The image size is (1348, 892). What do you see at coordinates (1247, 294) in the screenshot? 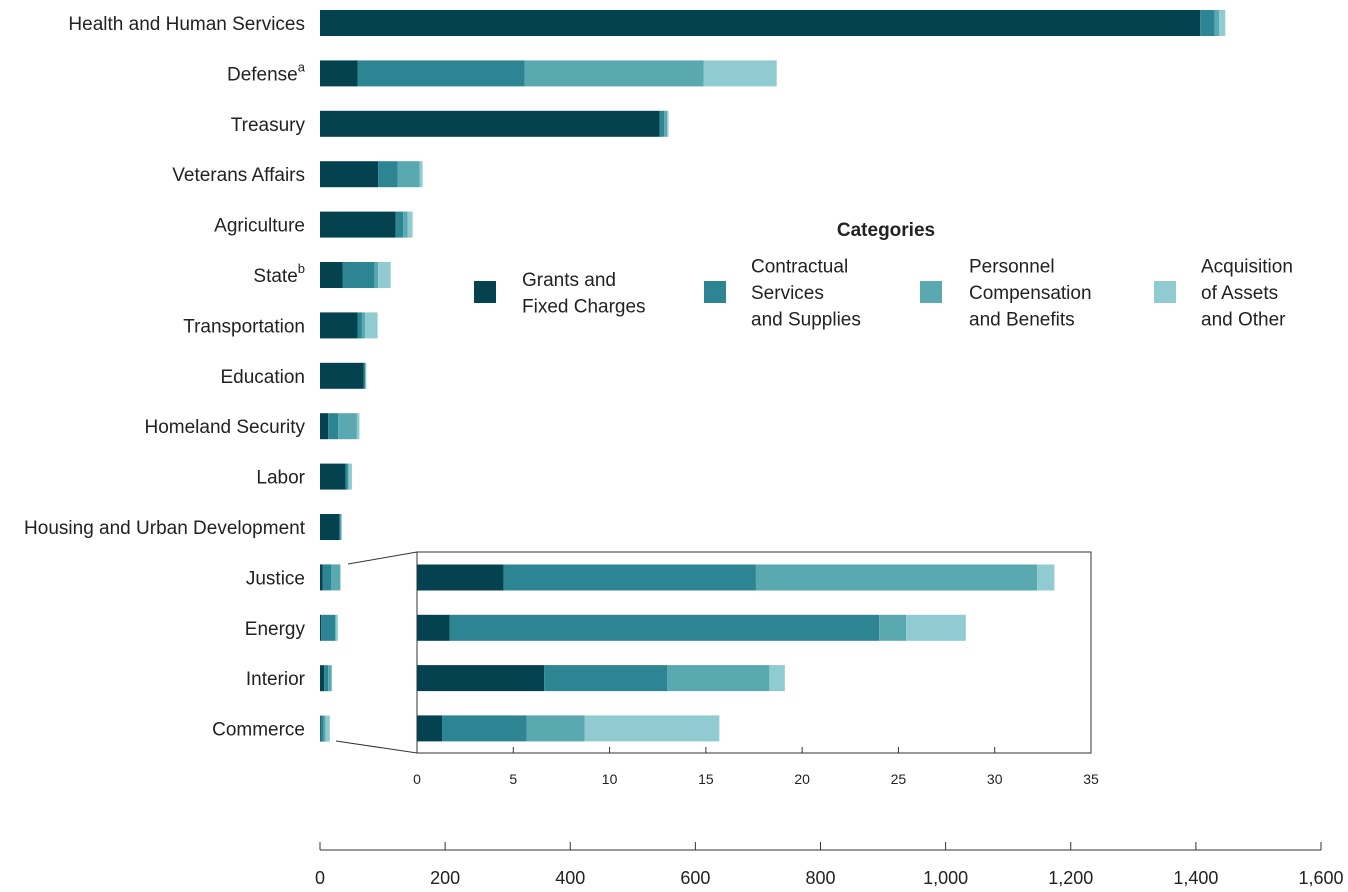
I see `legend-label-acquisition: Acquisition of Assets and Other` at bounding box center [1247, 294].